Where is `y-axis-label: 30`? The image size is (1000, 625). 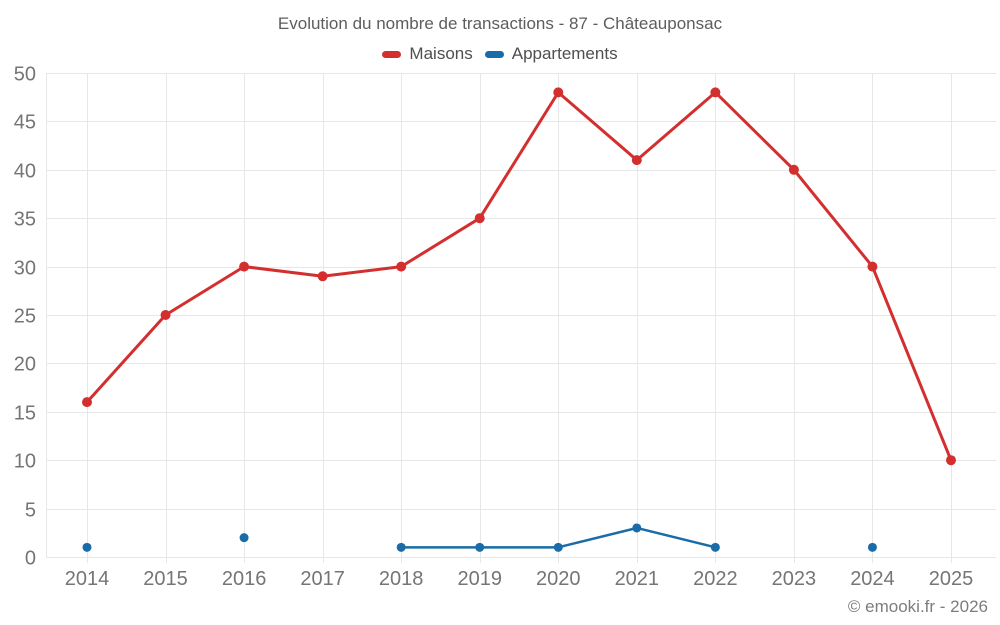
y-axis-label: 30 is located at coordinates (25, 269).